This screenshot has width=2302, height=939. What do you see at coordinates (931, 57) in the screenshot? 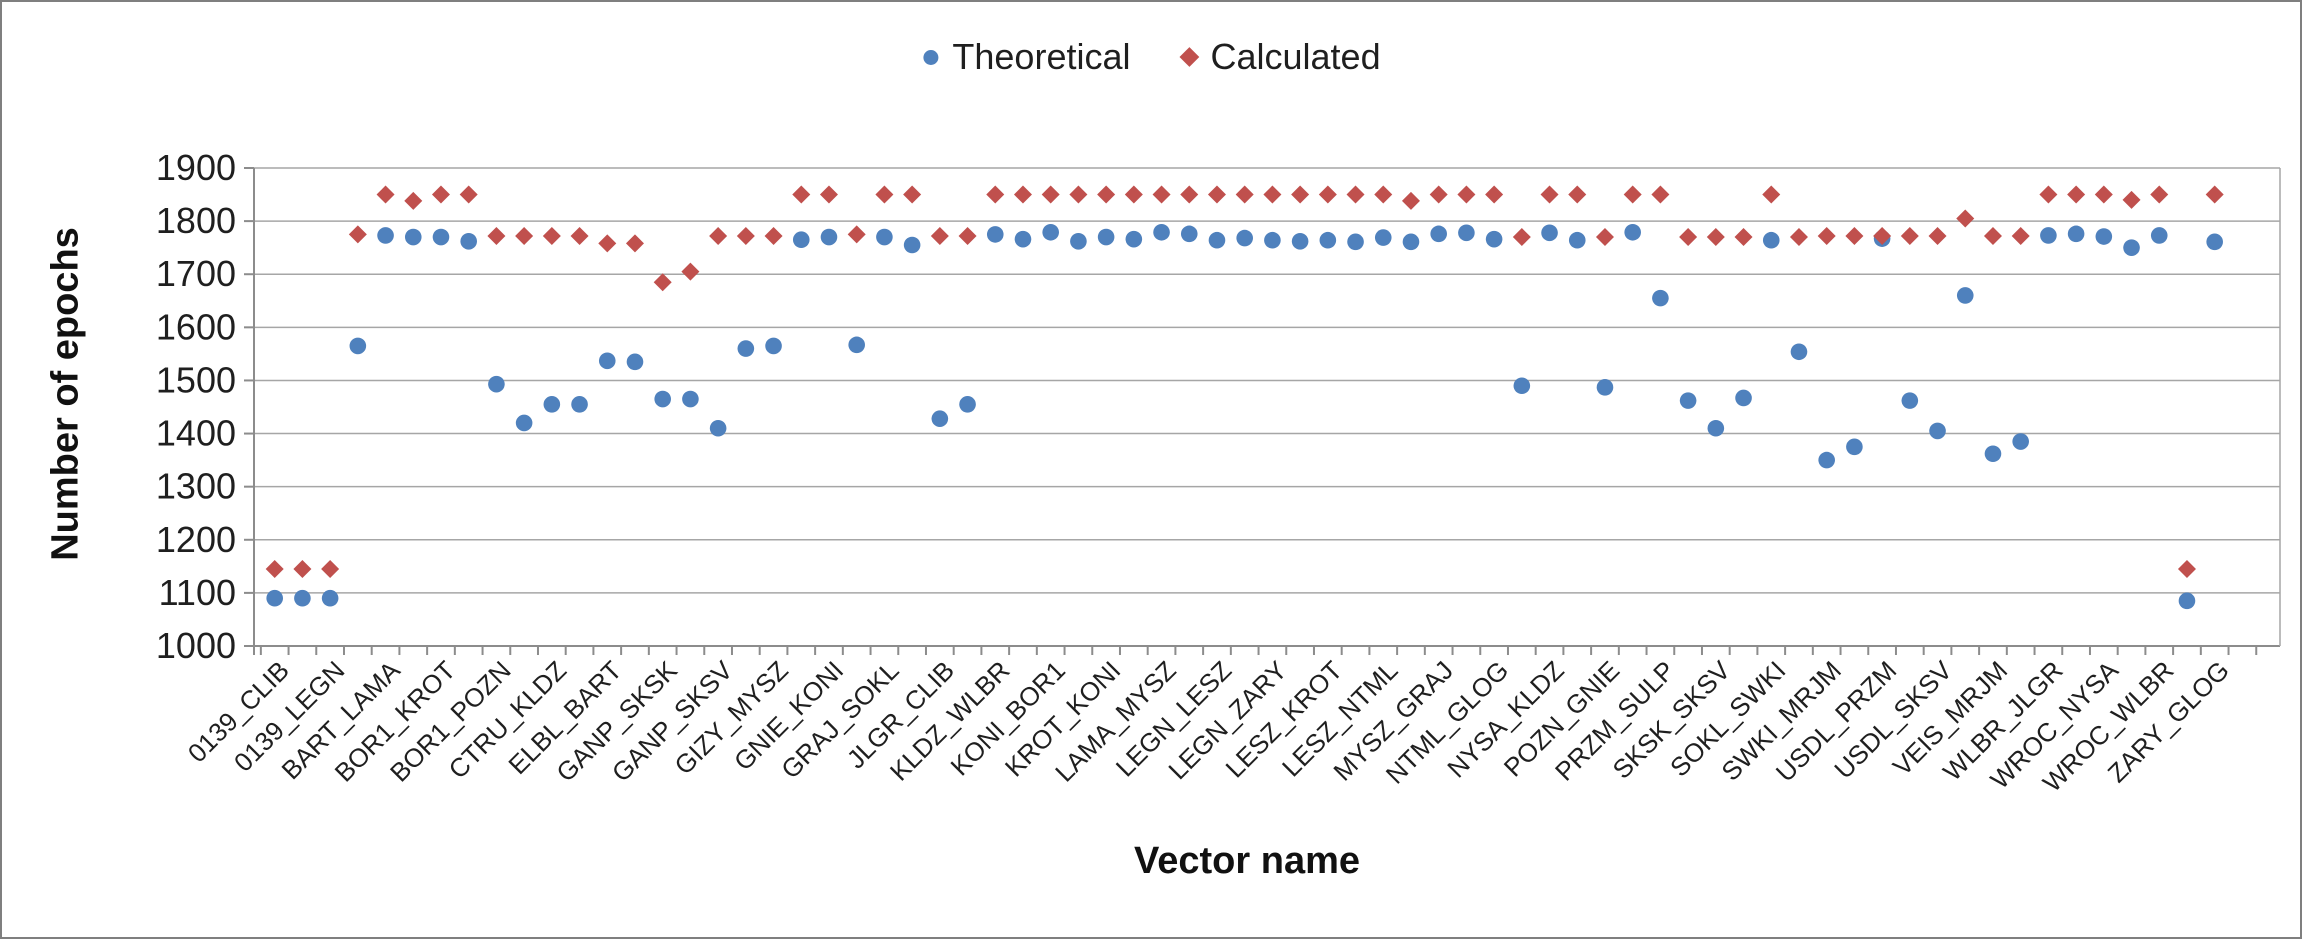
I see `theoretical-circle-icon` at bounding box center [931, 57].